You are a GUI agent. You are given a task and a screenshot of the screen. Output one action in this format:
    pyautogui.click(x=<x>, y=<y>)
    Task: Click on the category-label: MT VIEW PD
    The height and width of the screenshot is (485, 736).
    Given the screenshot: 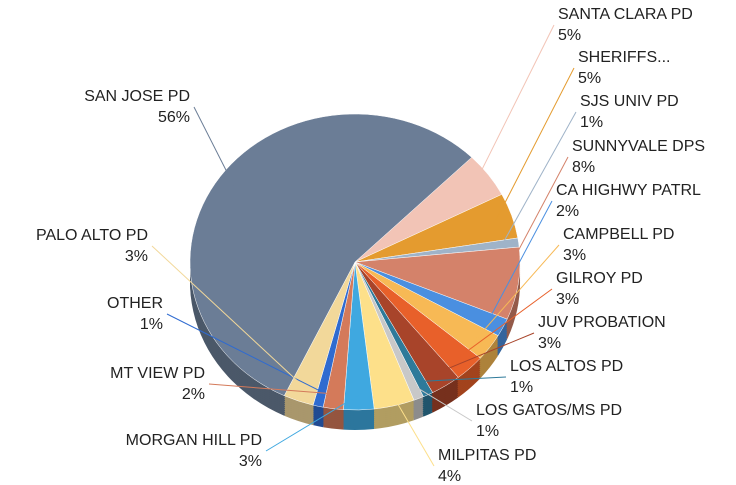 What is the action you would take?
    pyautogui.click(x=157, y=373)
    